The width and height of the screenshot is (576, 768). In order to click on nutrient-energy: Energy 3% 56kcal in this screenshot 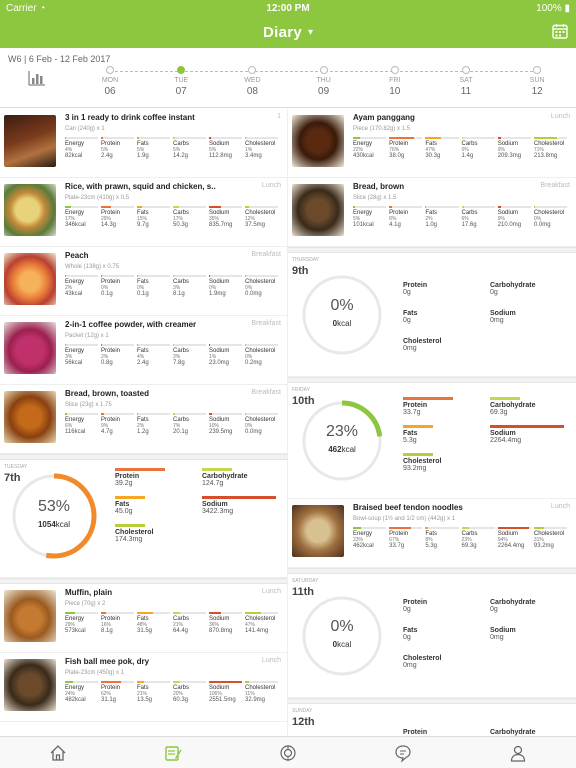, I will do `click(83, 355)`.